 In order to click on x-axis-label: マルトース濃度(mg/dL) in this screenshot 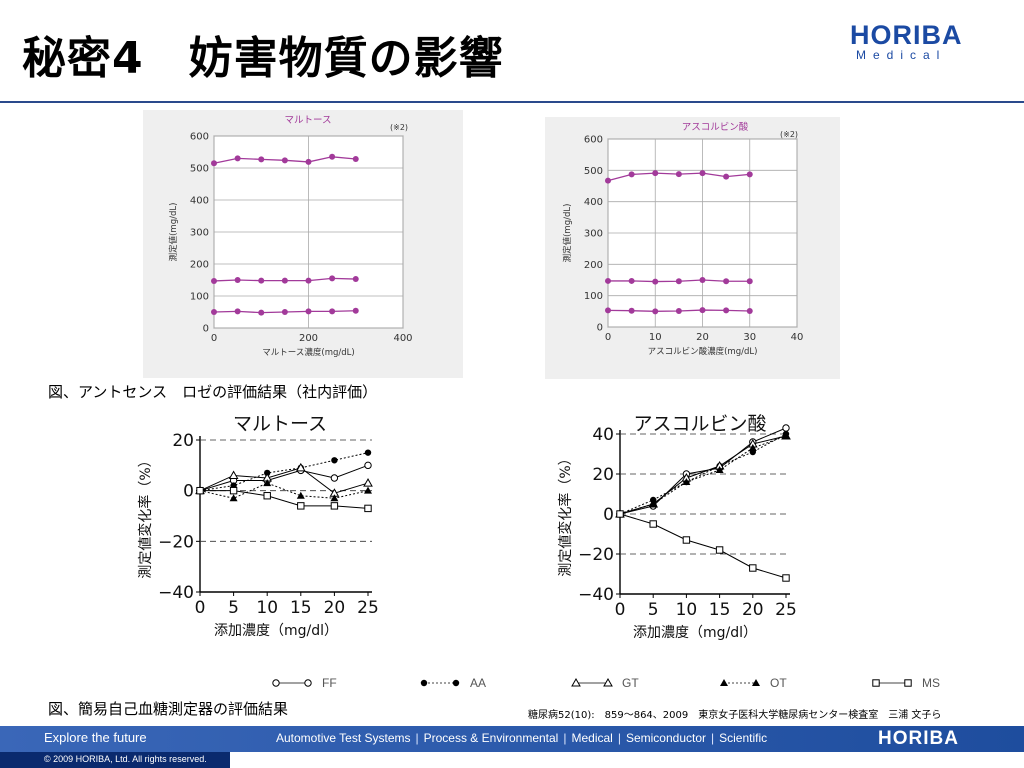, I will do `click(308, 352)`.